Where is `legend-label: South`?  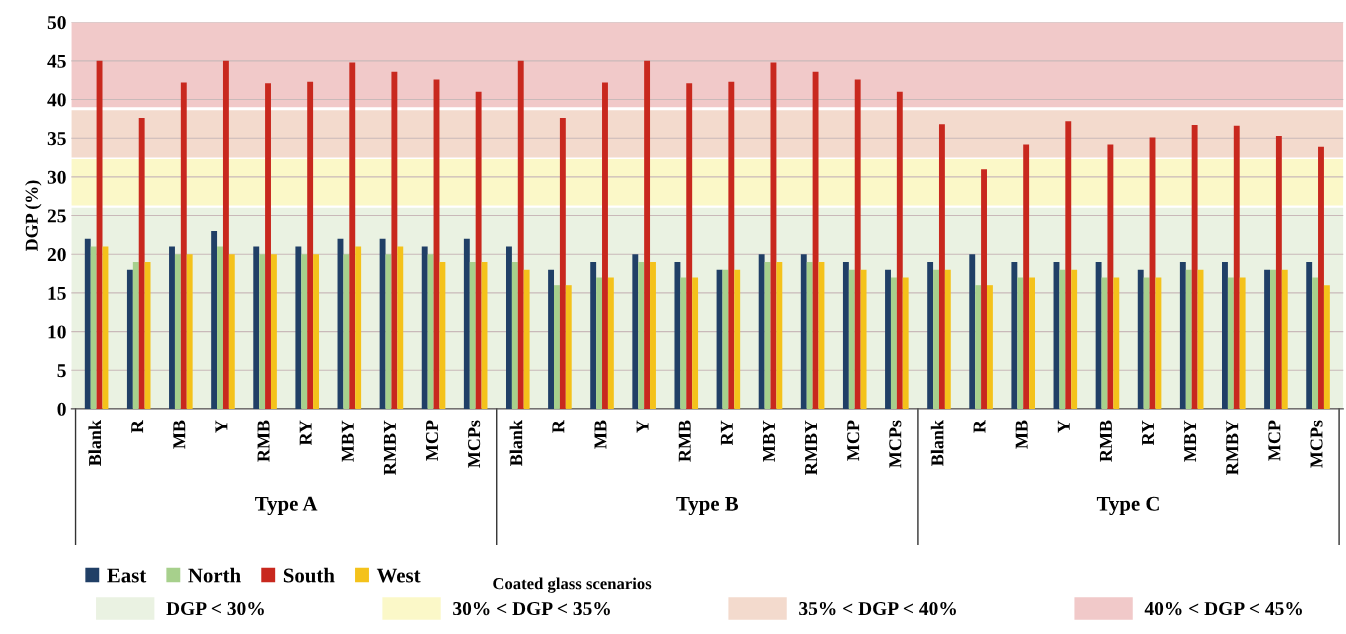 legend-label: South is located at coordinates (309, 575).